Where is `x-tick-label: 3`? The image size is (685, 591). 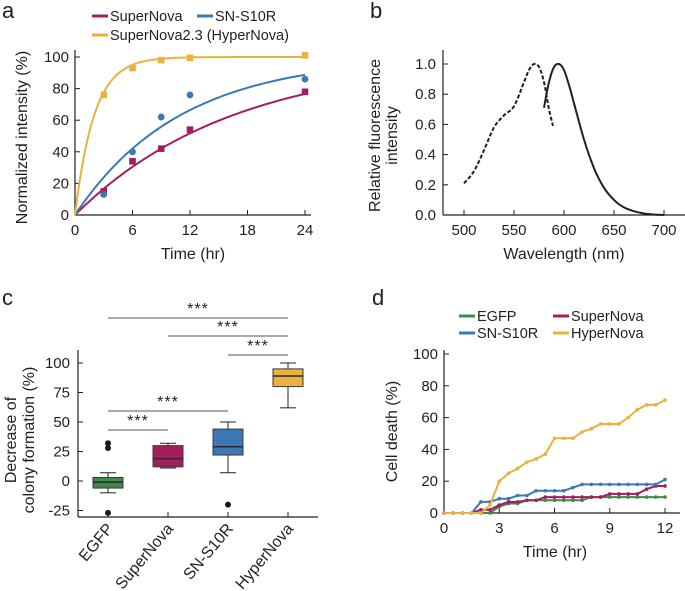 x-tick-label: 3 is located at coordinates (499, 528).